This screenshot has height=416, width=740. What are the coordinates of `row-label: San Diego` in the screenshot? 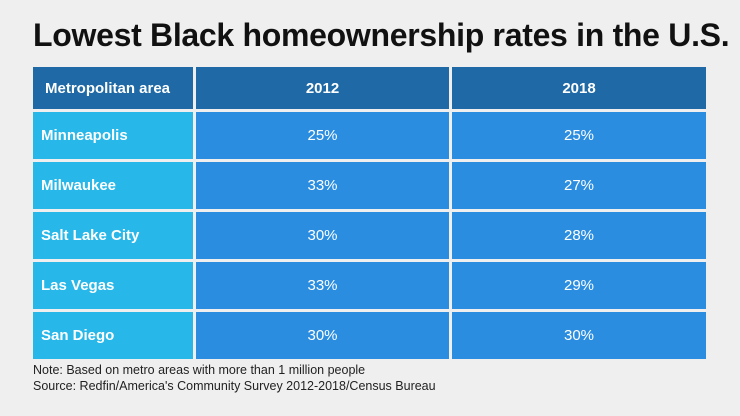 It's located at (113, 334).